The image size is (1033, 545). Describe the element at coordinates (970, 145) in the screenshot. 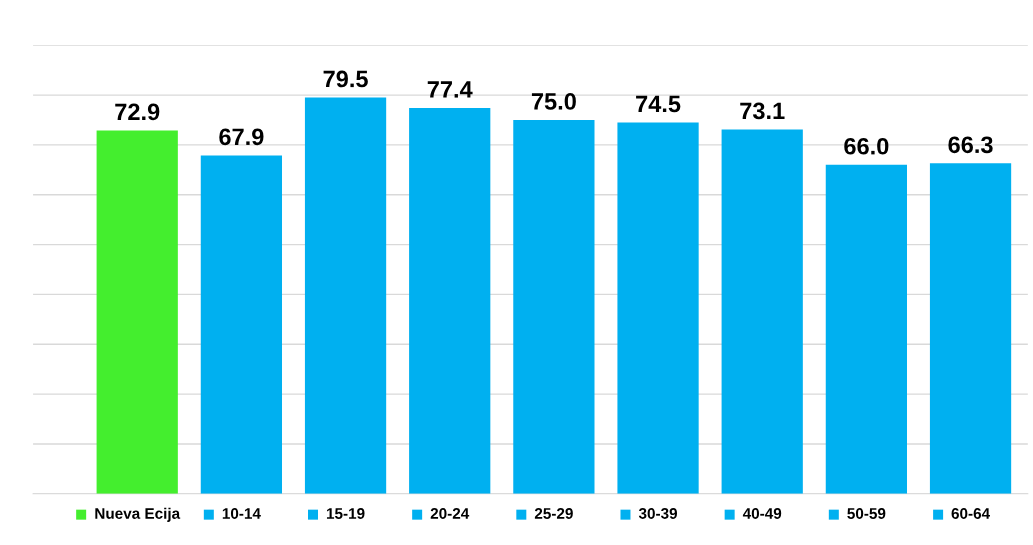

I see `data-label: 66.3` at that location.